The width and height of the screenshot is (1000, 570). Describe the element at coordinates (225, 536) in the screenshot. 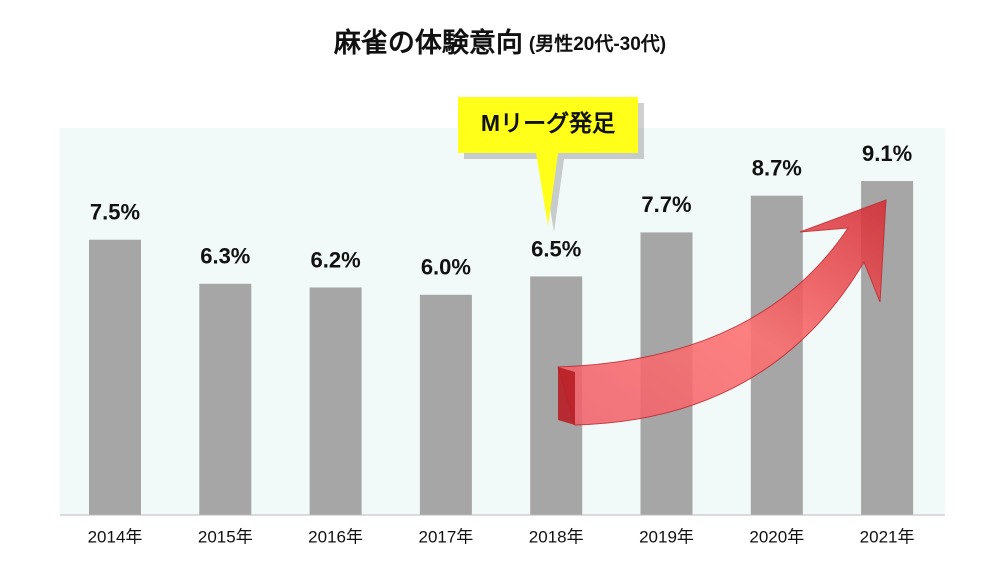

I see `x-tick-label: 2015年` at that location.